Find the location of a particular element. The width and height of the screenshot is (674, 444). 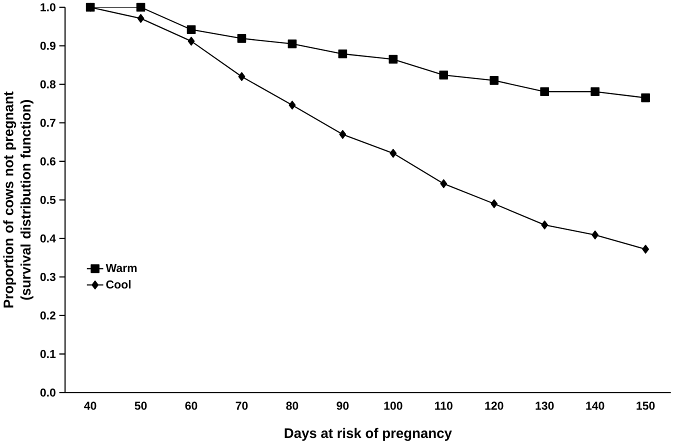

x-tick-label: 140 is located at coordinates (595, 406).